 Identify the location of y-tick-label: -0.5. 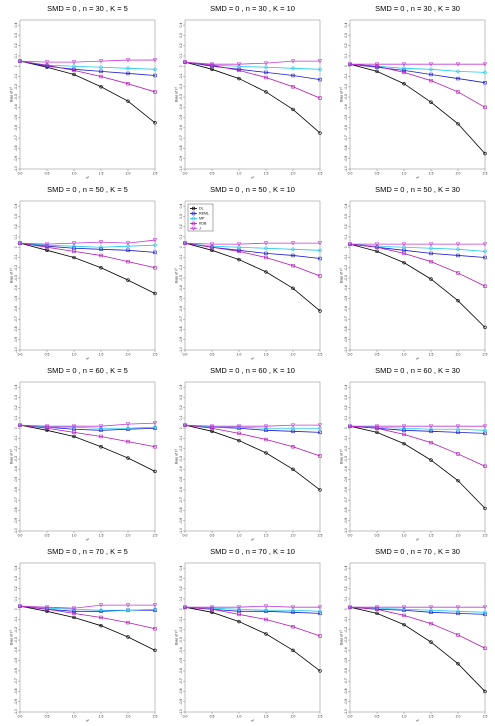
(346, 661).